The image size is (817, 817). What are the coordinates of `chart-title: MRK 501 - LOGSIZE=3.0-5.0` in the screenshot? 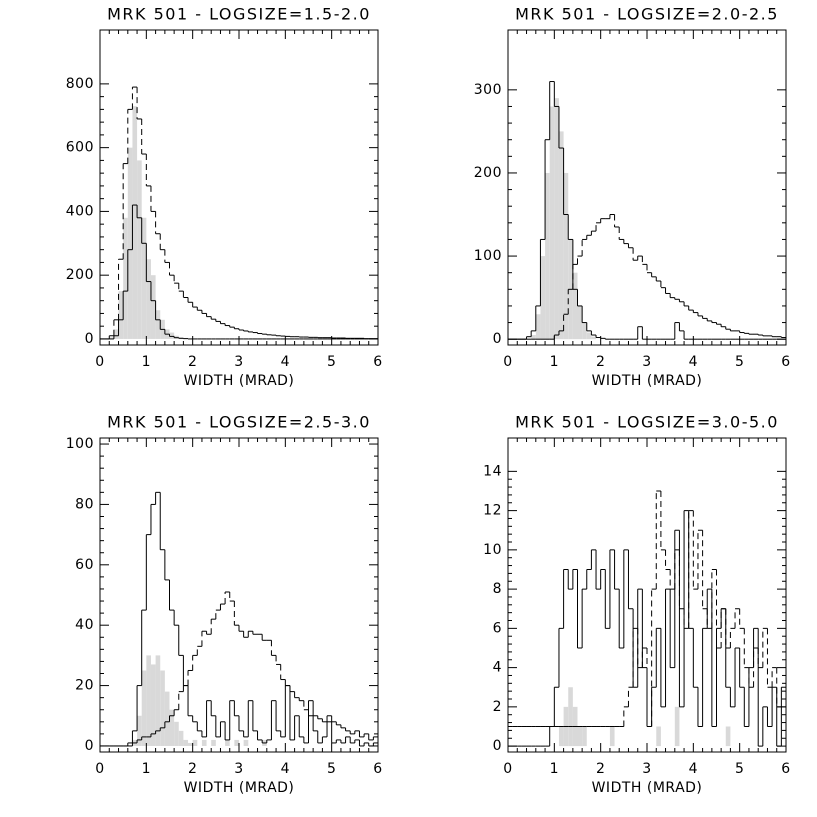 It's located at (647, 422).